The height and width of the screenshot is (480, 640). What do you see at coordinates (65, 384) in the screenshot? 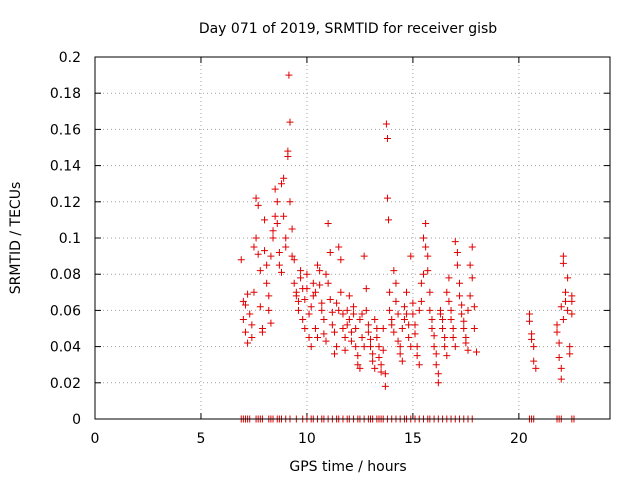
I see `y-tick-label: 0.02` at bounding box center [65, 384].